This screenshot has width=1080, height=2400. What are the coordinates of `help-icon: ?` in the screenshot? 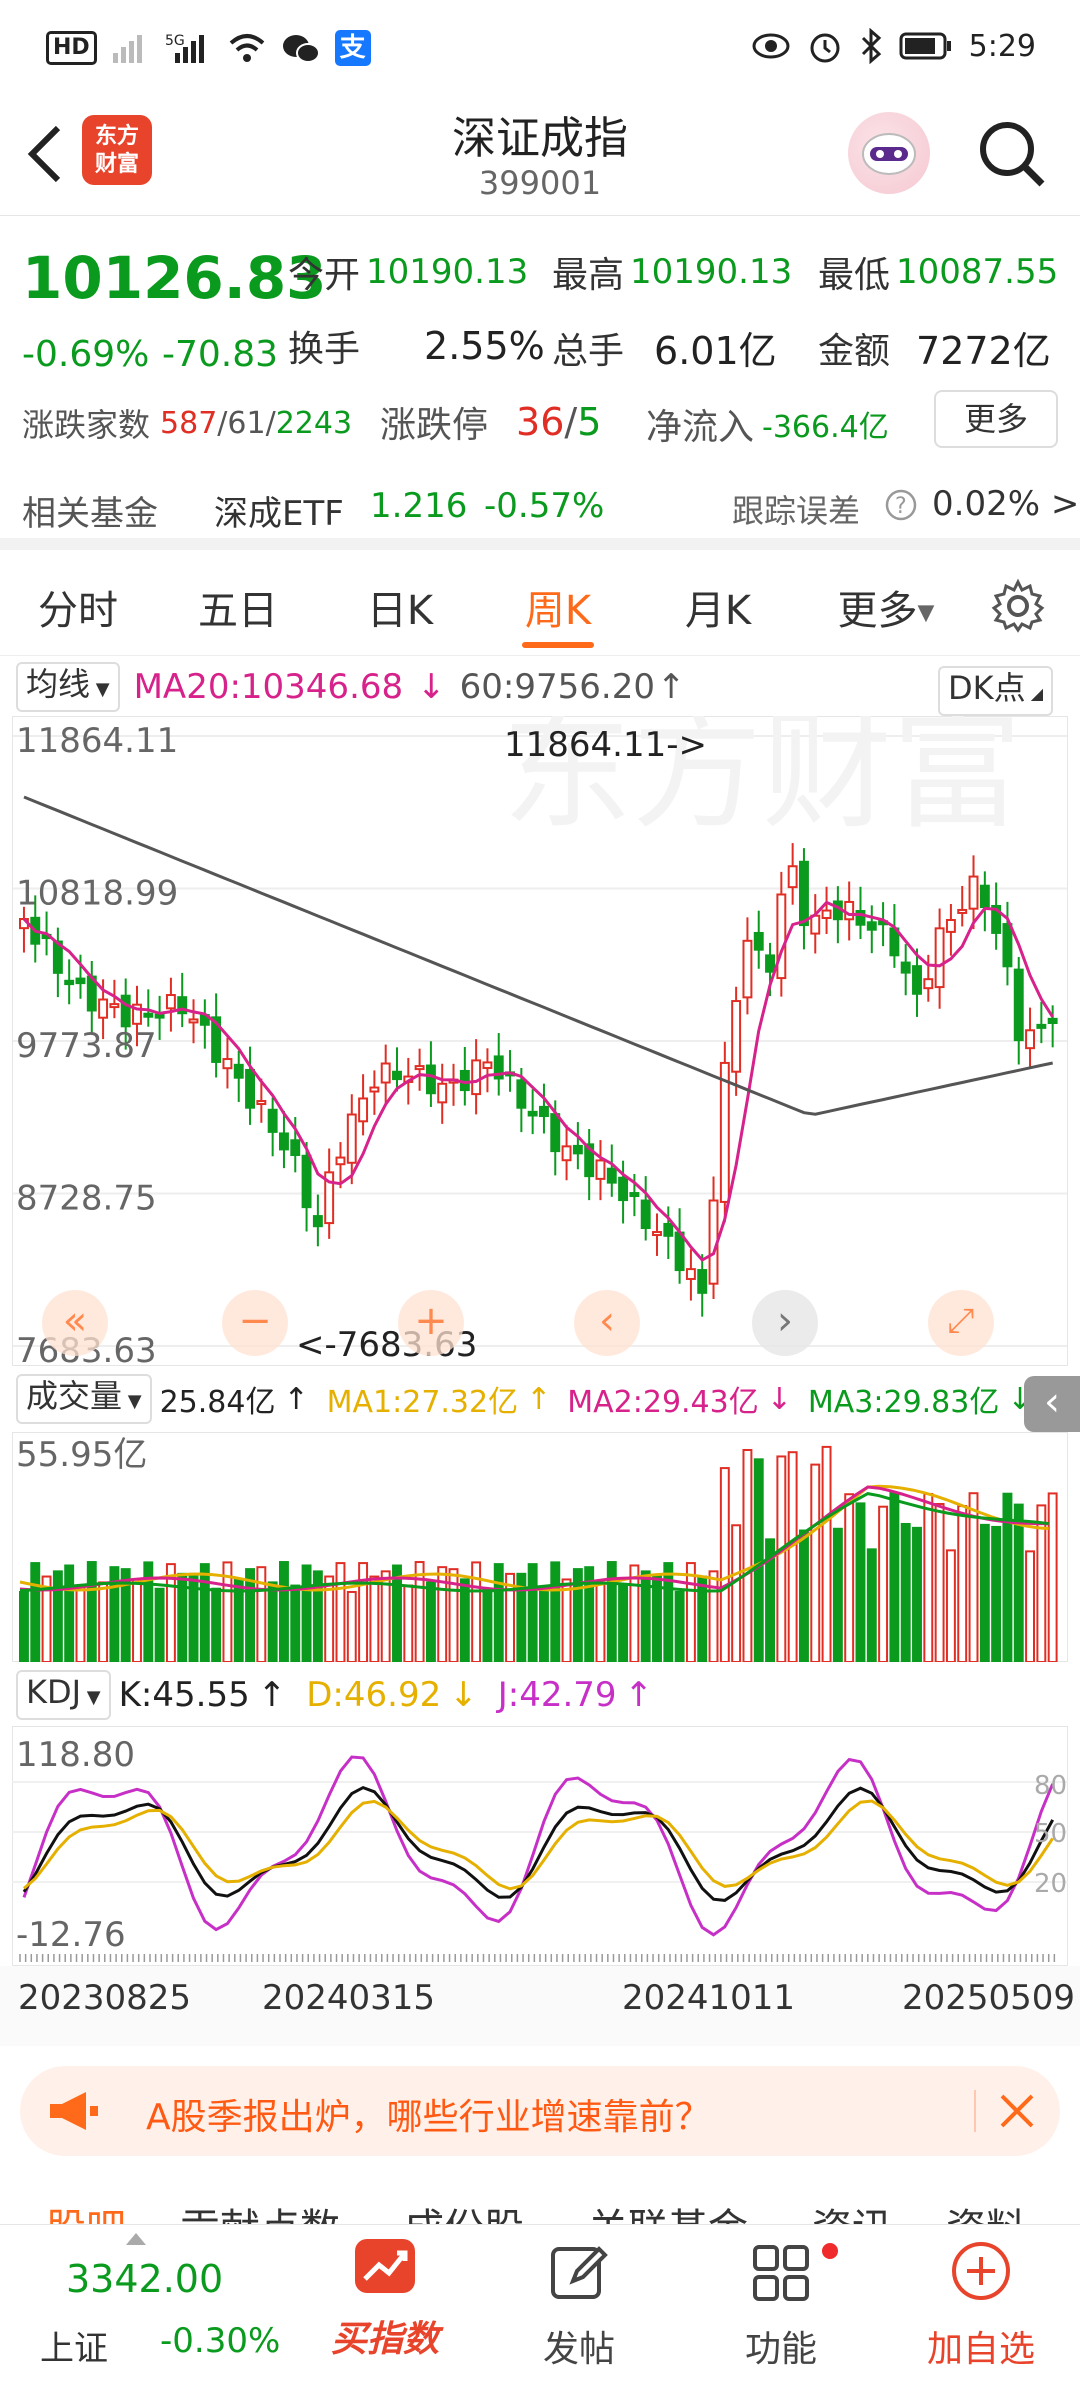 It's located at (901, 505).